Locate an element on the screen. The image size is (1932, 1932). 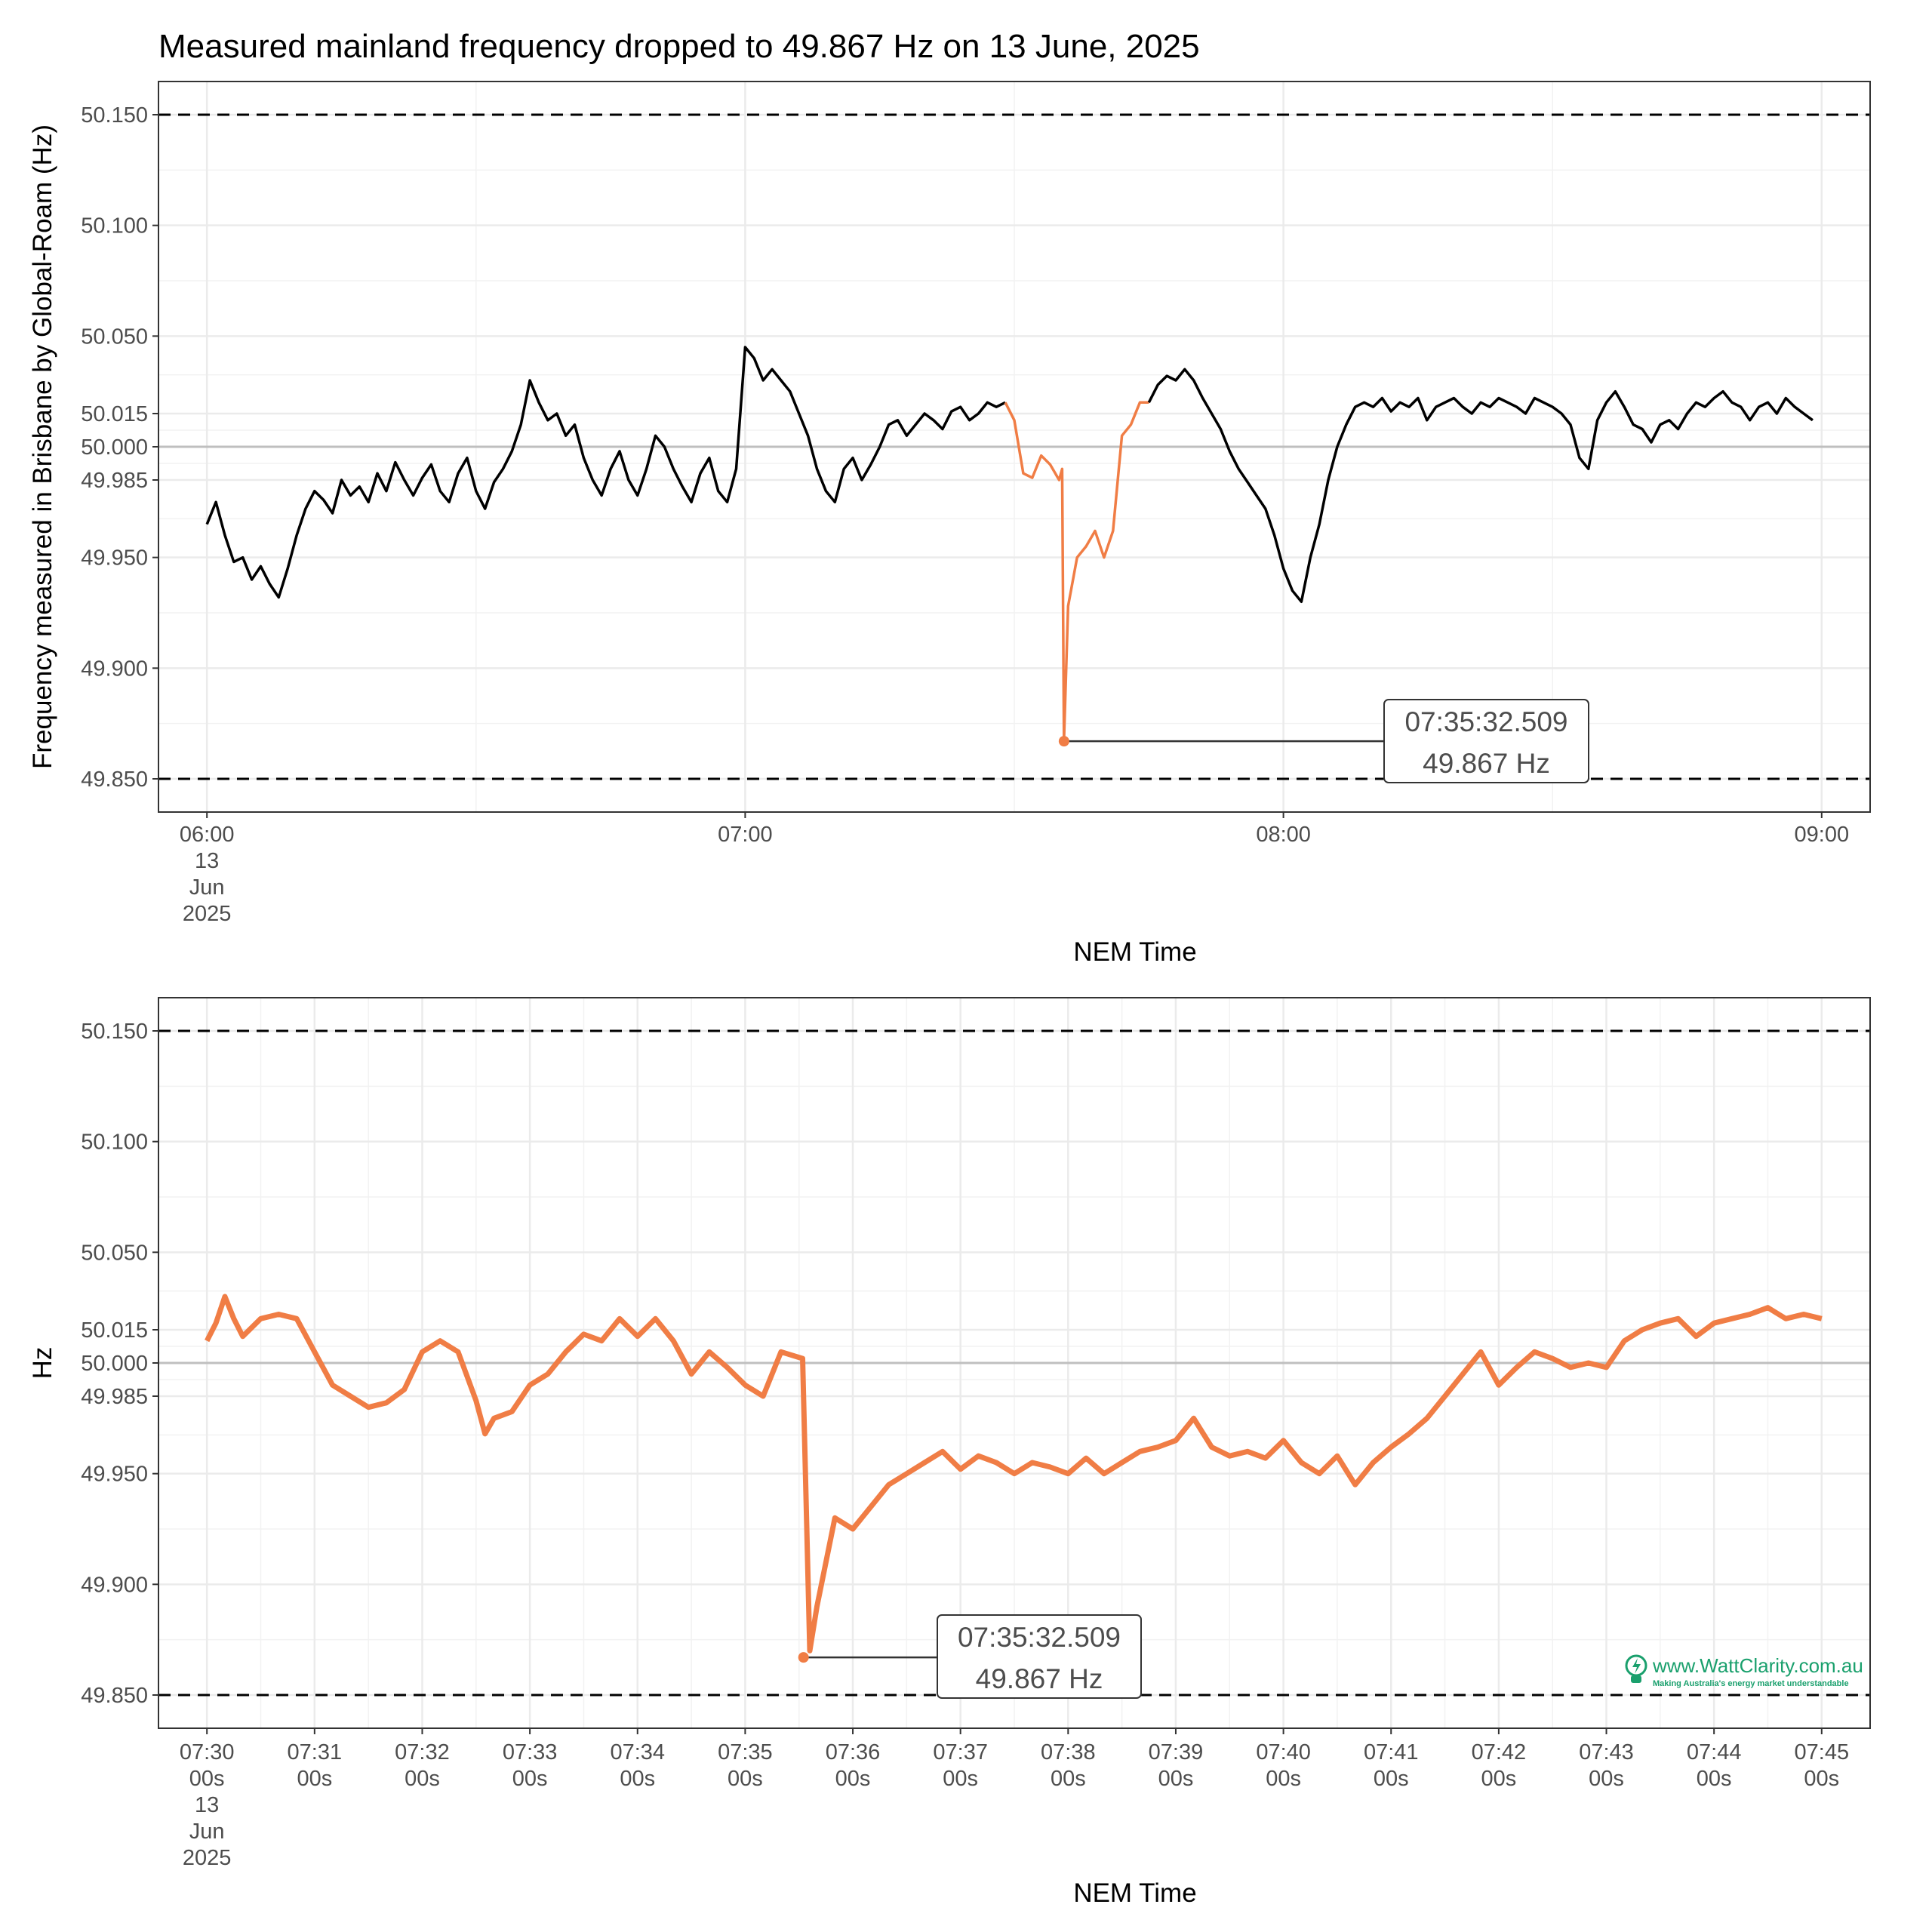
x-tick-label: 07:00 is located at coordinates (745, 835).